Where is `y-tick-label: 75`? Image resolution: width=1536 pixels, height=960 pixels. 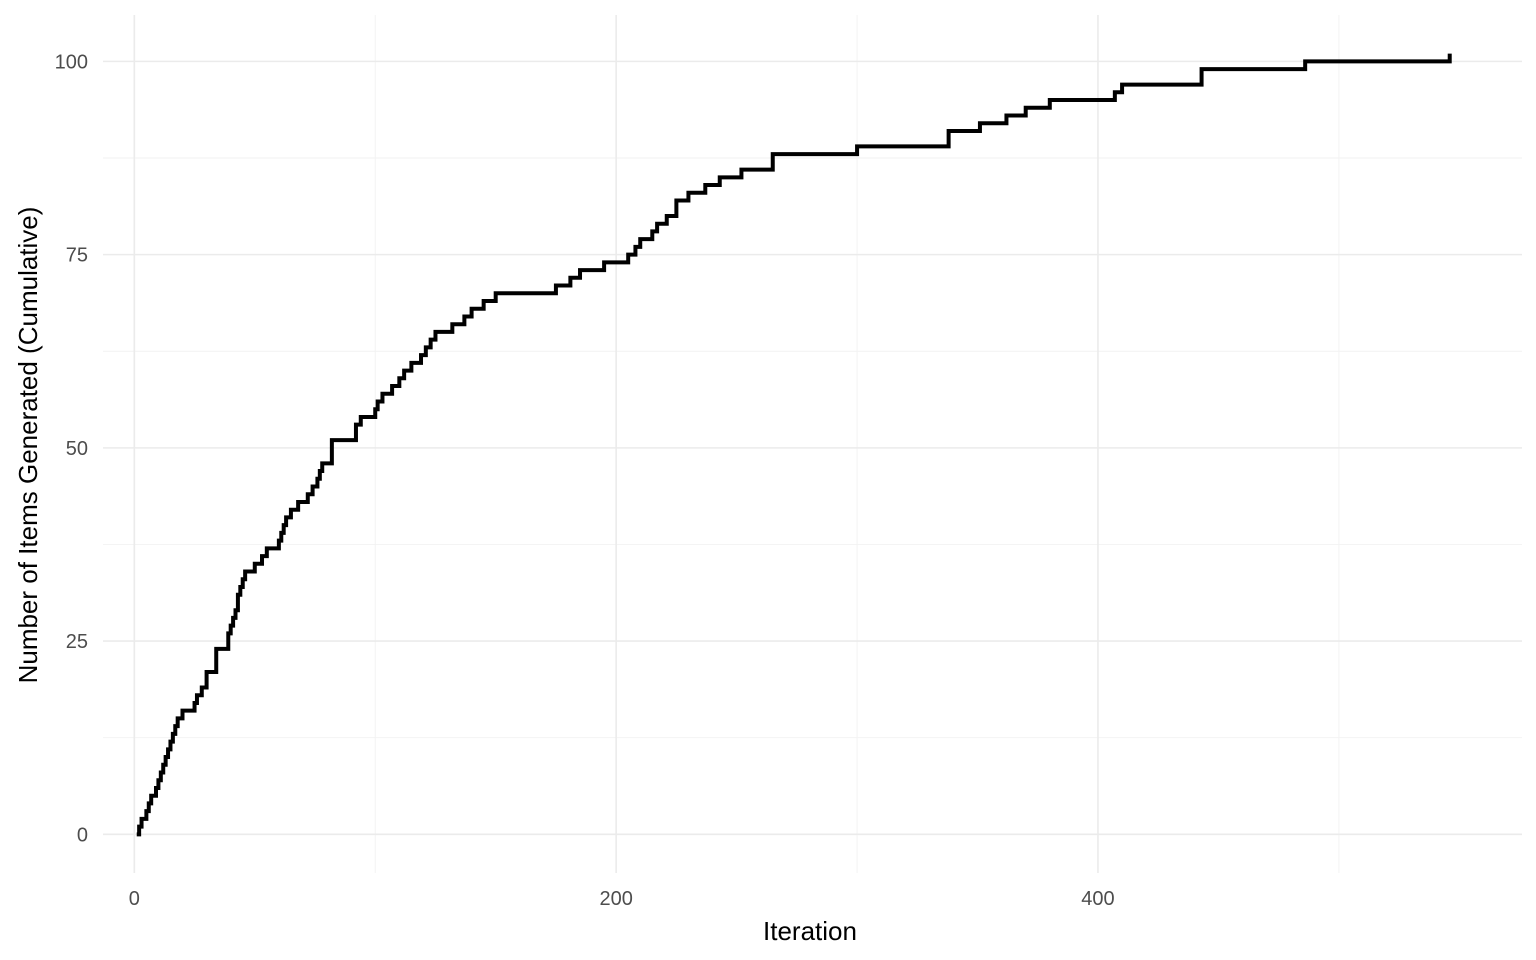 y-tick-label: 75 is located at coordinates (77, 256).